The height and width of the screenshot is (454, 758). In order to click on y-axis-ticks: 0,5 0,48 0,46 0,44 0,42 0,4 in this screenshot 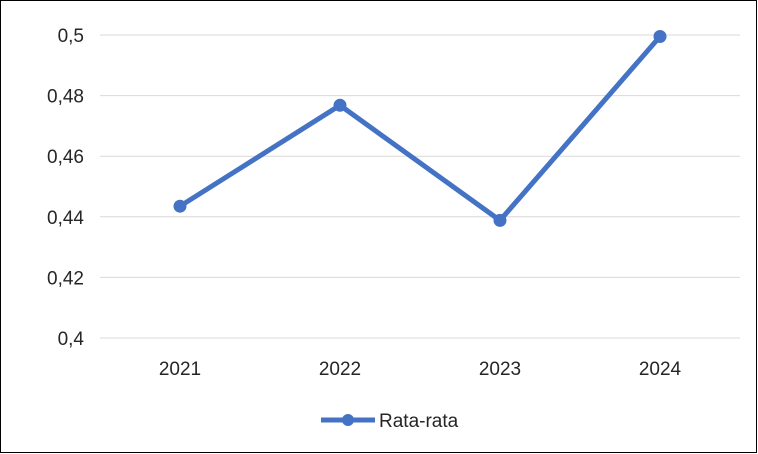, I will do `click(65, 188)`.